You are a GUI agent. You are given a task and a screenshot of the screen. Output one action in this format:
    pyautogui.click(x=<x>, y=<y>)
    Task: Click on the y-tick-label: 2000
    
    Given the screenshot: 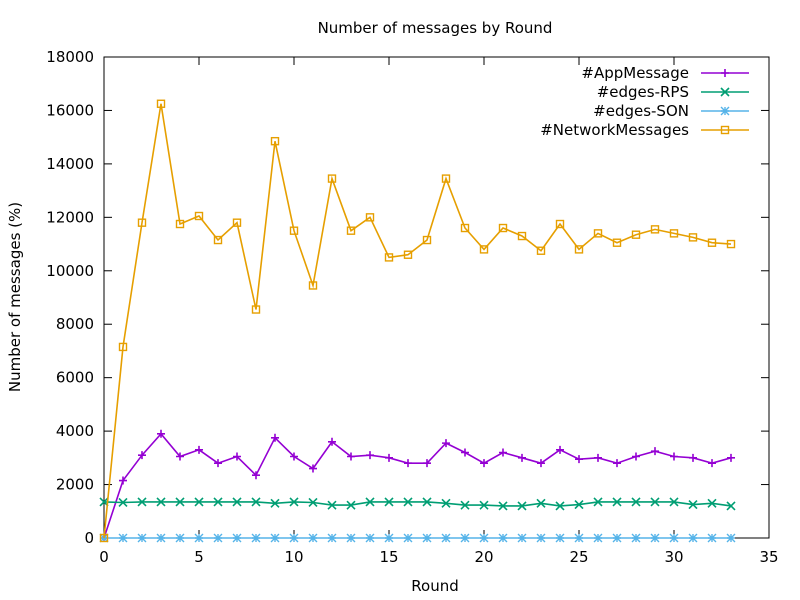 What is the action you would take?
    pyautogui.click(x=75, y=485)
    